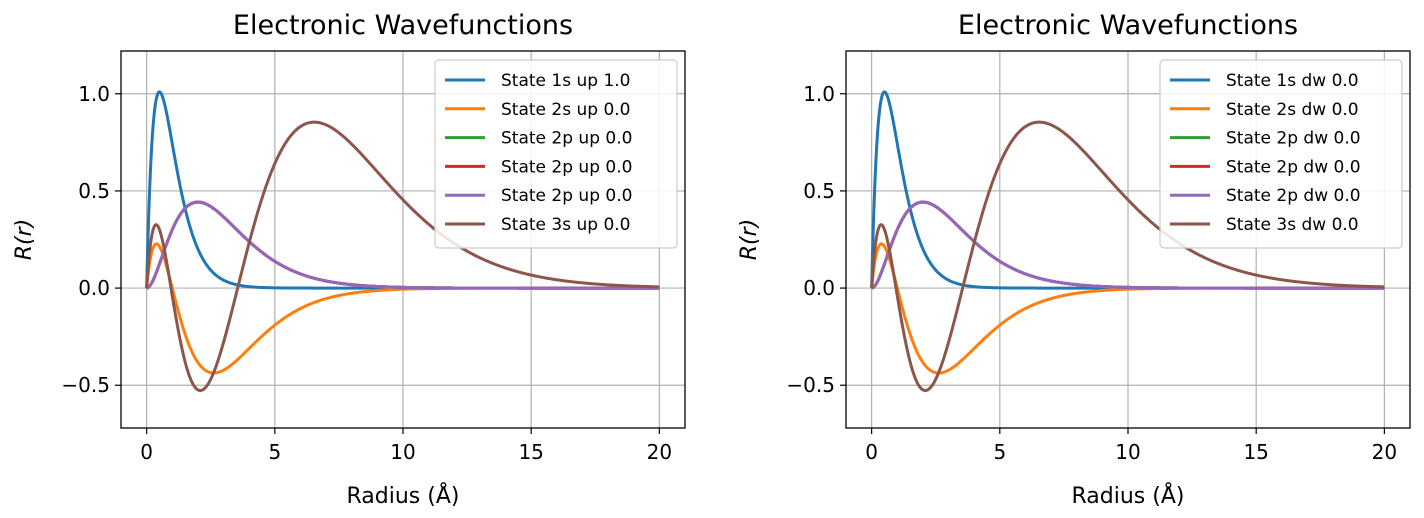 This screenshot has height=518, width=1424. Describe the element at coordinates (1292, 110) in the screenshot. I see `legend-entry-label: State 2s dw 0.0` at that location.